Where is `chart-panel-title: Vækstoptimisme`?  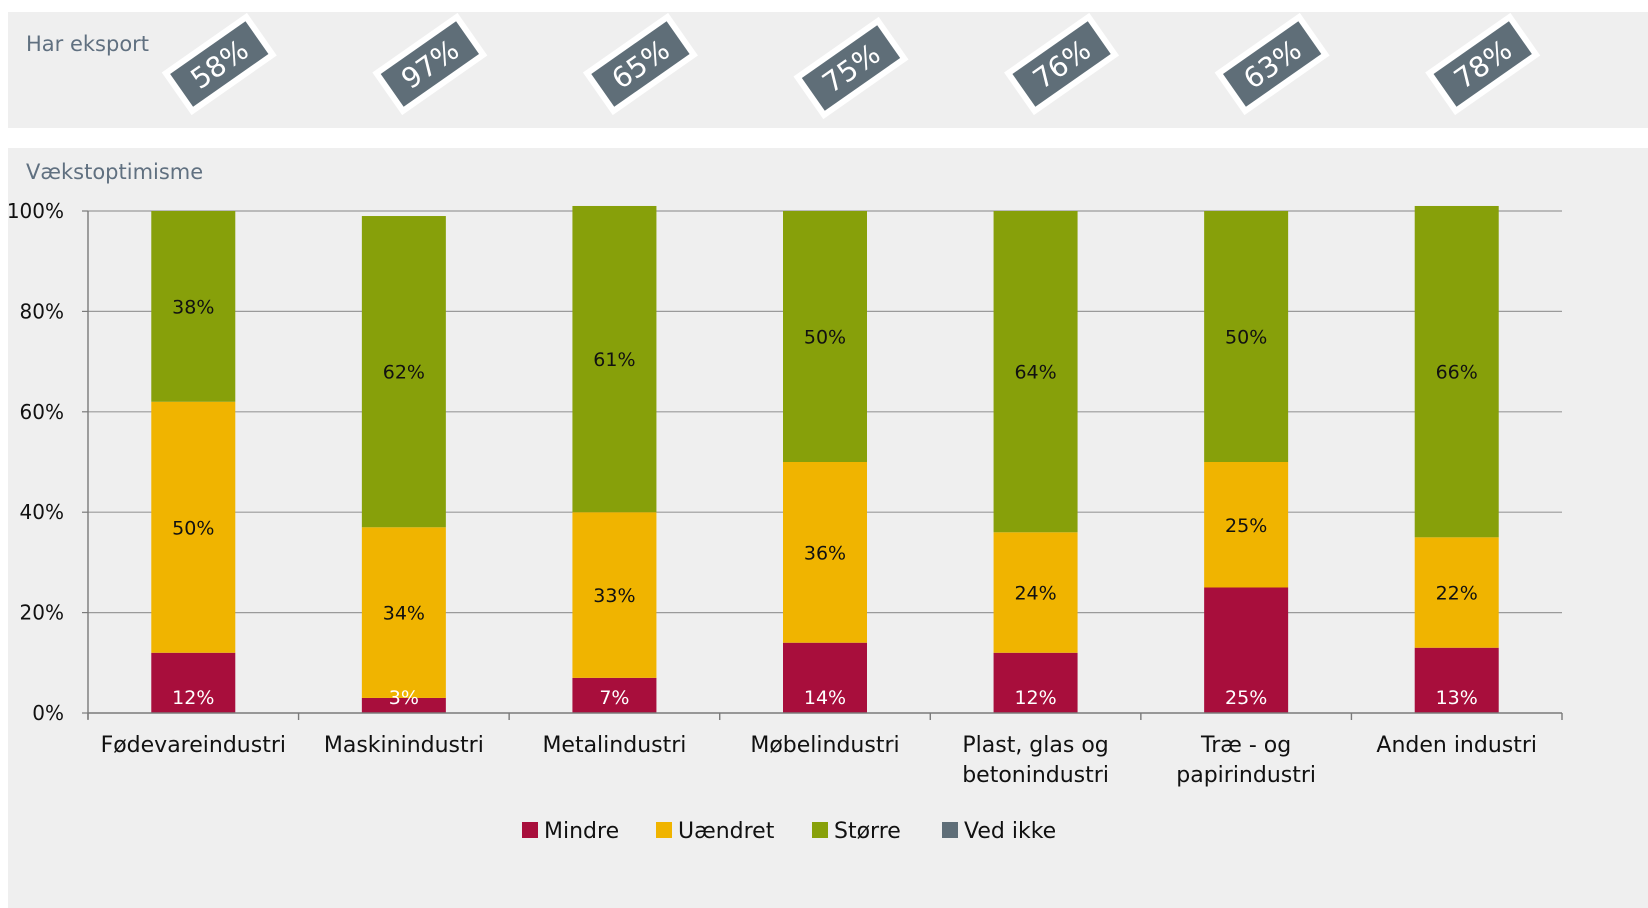 chart-panel-title: Vækstoptimisme is located at coordinates (115, 172).